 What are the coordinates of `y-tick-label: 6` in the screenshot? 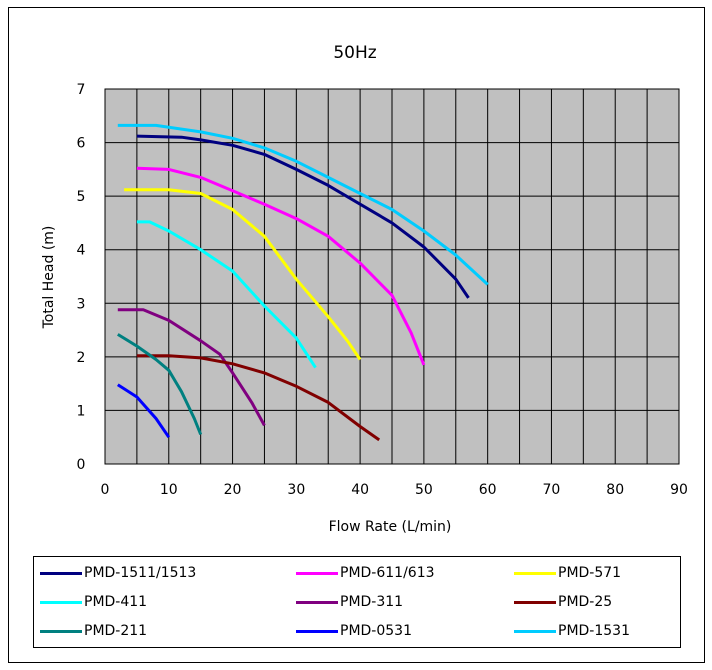 It's located at (81, 144).